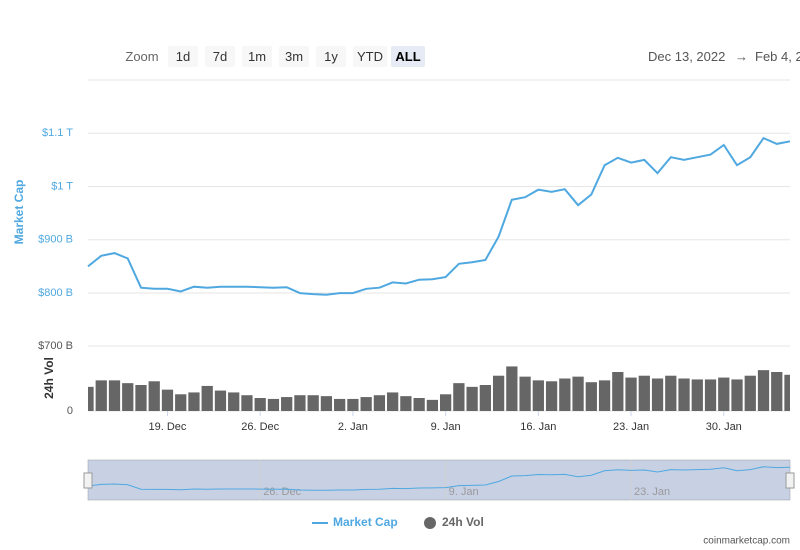 The height and width of the screenshot is (550, 800). Describe the element at coordinates (631, 427) in the screenshot. I see `x-tick-label: 23. Jan` at that location.